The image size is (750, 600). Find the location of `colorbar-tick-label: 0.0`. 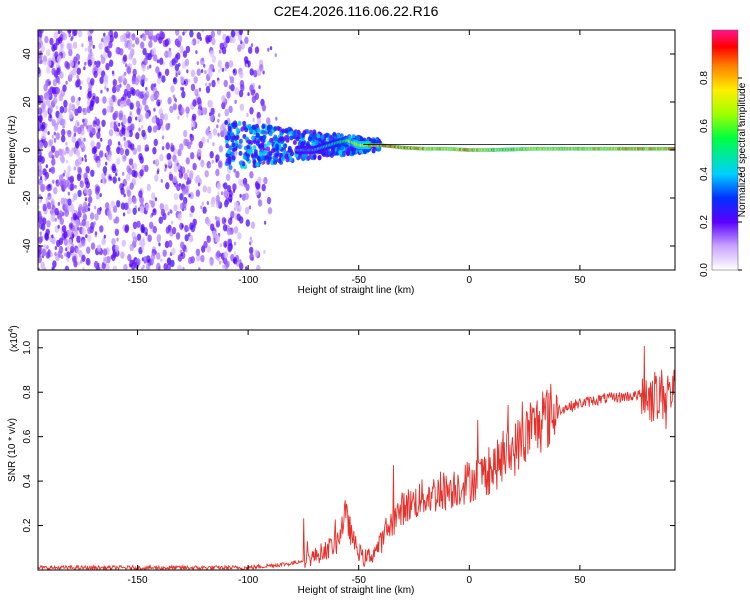

colorbar-tick-label: 0.0 is located at coordinates (704, 270).